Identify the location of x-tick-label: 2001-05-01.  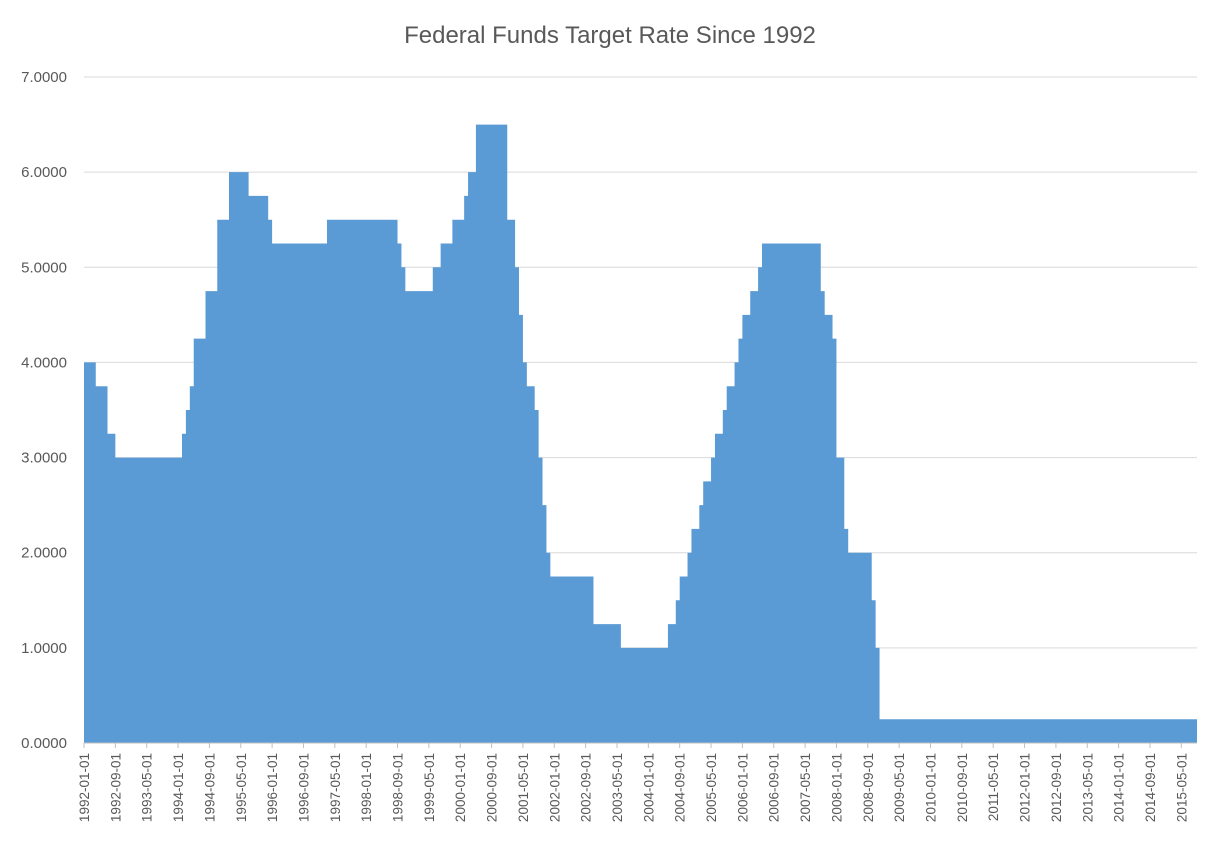
(523, 787).